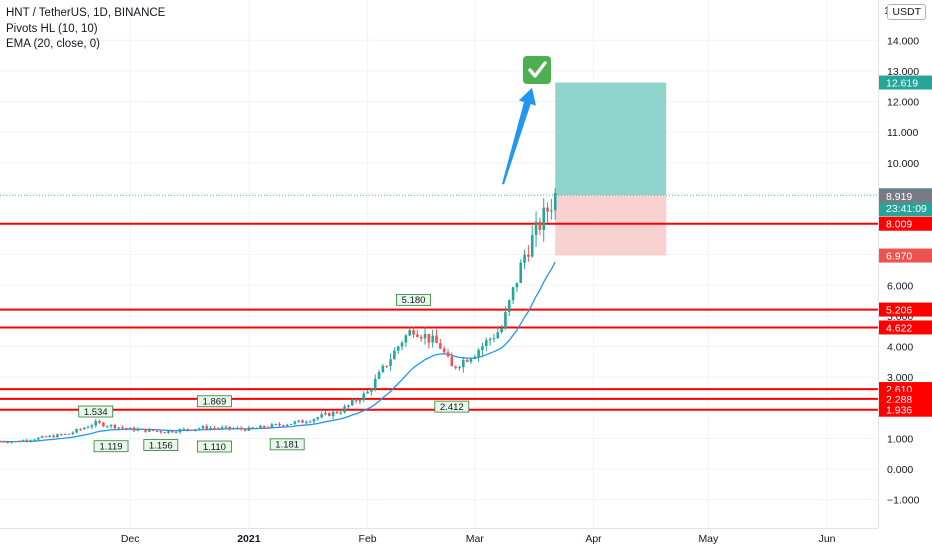 This screenshot has width=932, height=550. Describe the element at coordinates (414, 300) in the screenshot. I see `pivot-label: 5.180` at that location.